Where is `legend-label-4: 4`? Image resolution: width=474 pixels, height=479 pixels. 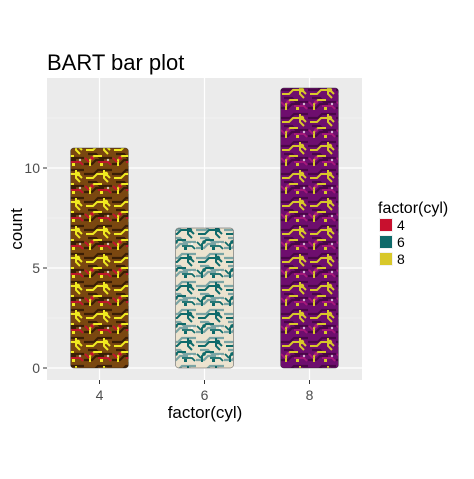 legend-label-4: 4 is located at coordinates (401, 225).